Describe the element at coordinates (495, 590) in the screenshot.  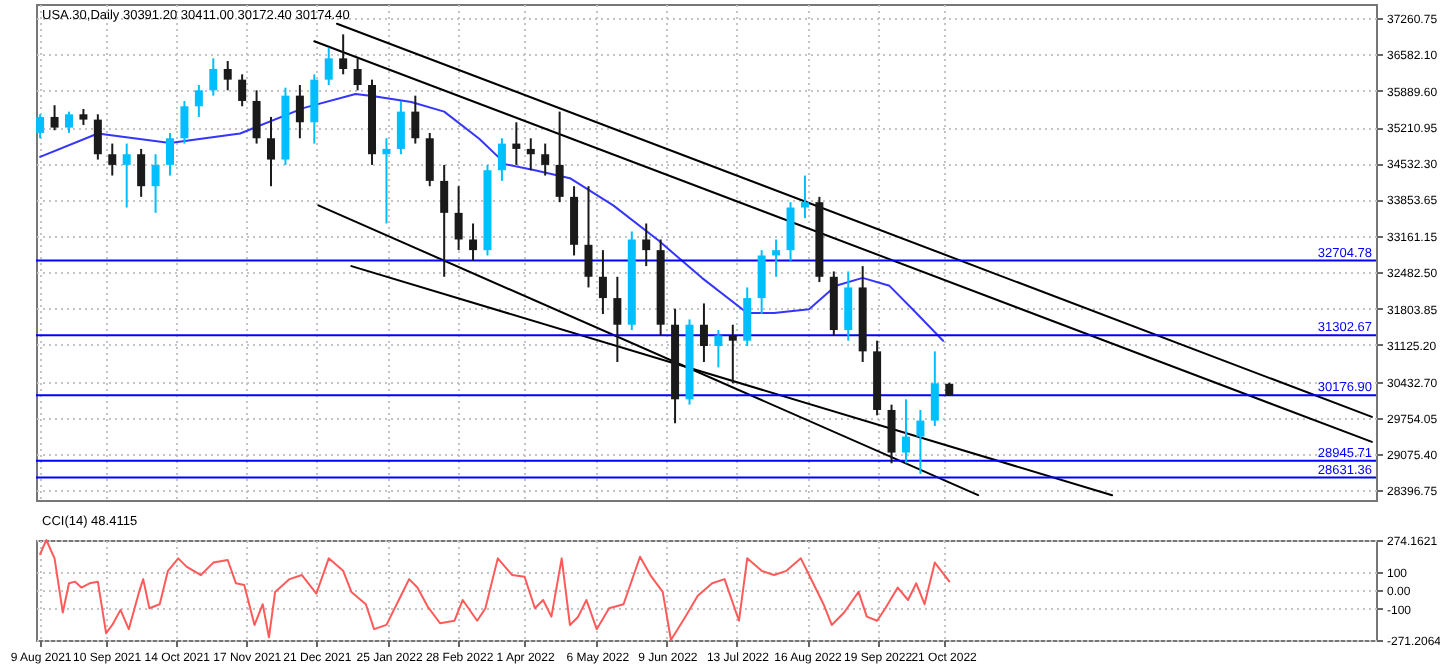
I see `line-series` at that location.